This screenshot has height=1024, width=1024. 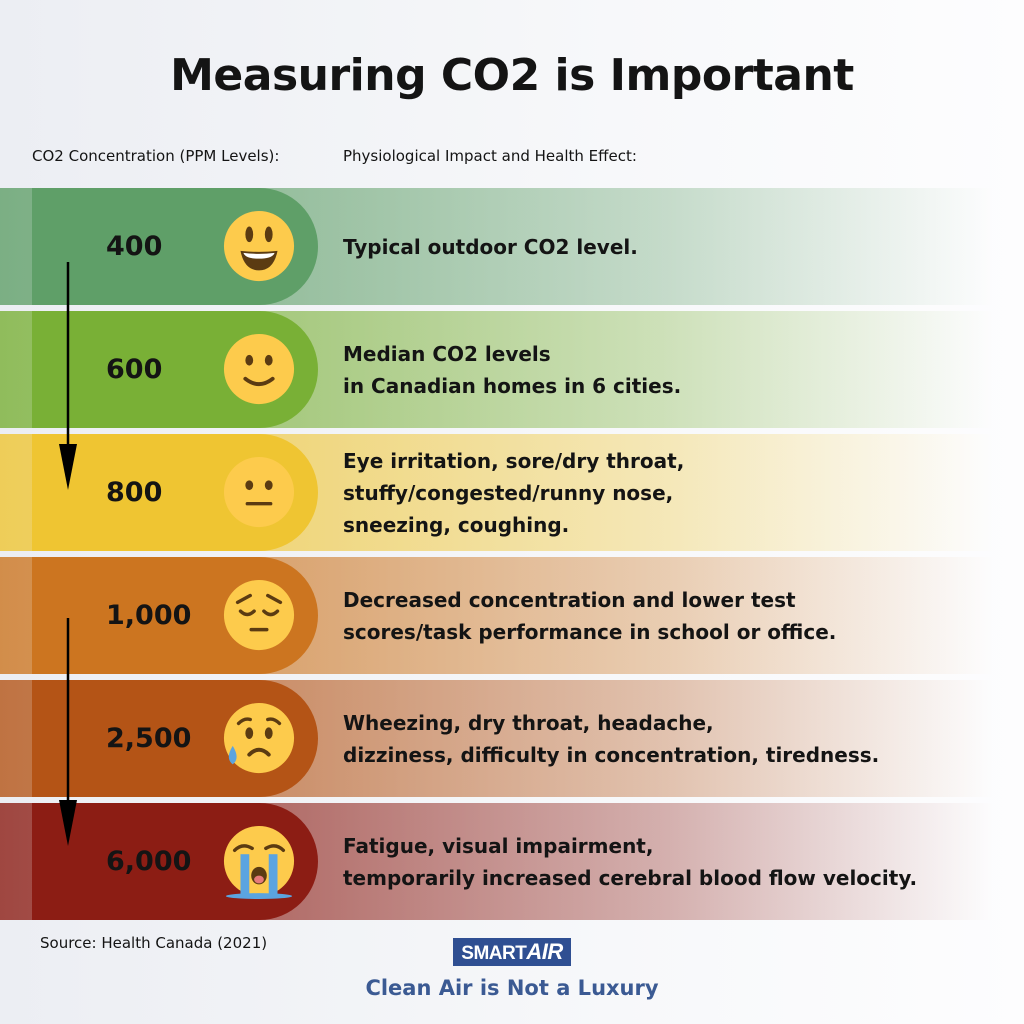 What do you see at coordinates (514, 460) in the screenshot?
I see `effect-line: Eye irritation, sore/dry throat,` at bounding box center [514, 460].